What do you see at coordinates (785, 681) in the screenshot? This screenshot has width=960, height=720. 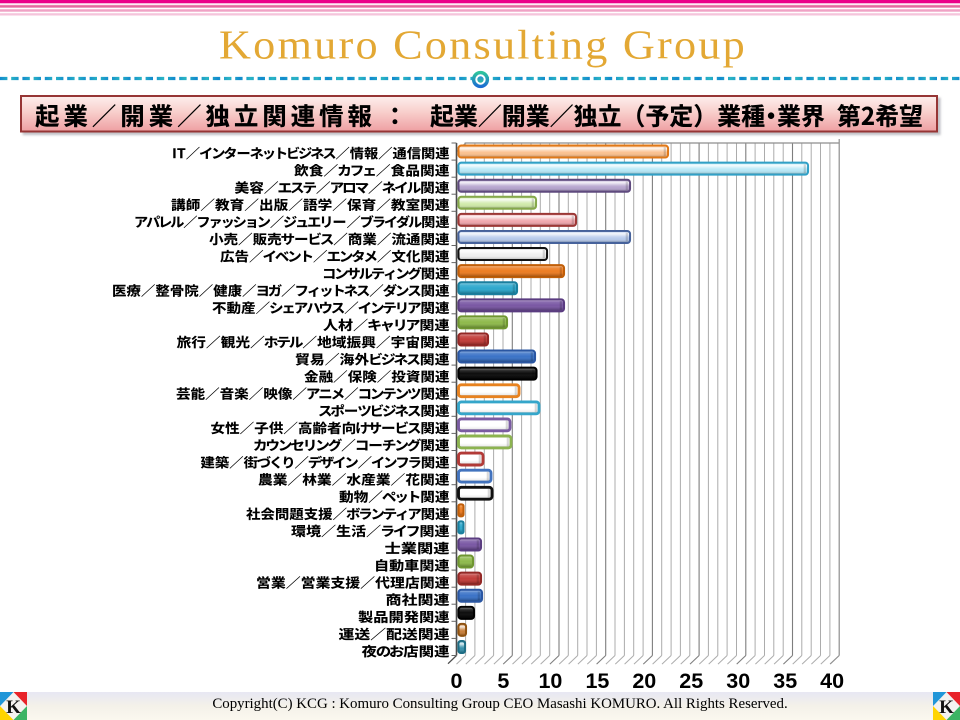 I see `svg-text: 35` at bounding box center [785, 681].